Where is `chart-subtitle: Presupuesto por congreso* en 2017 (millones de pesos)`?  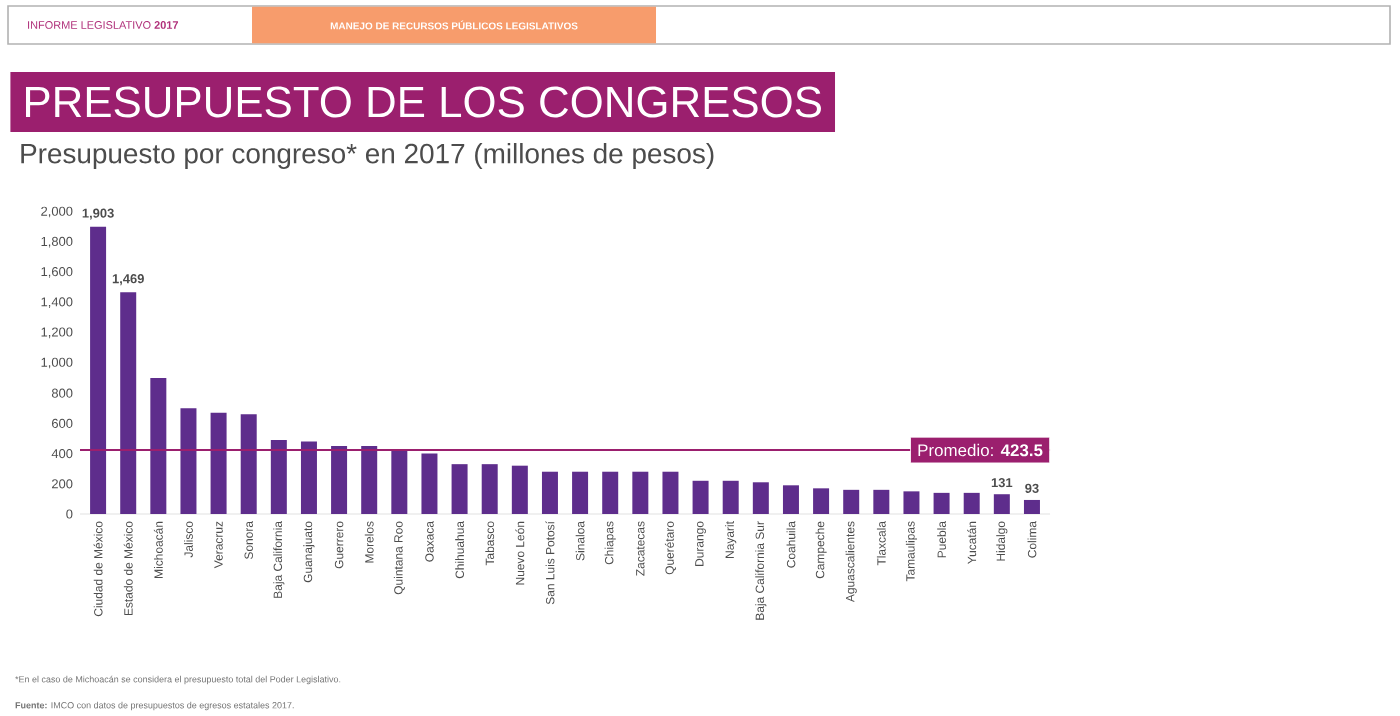 chart-subtitle: Presupuesto por congreso* en 2017 (millones de pesos) is located at coordinates (367, 155).